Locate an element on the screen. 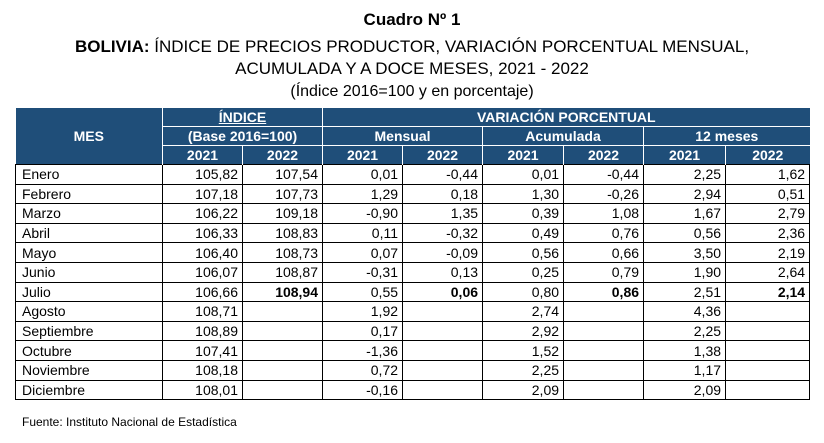 This screenshot has width=824, height=443. table-row: Noviembre 108,18 0,72 2,25 1,17 is located at coordinates (413, 370).